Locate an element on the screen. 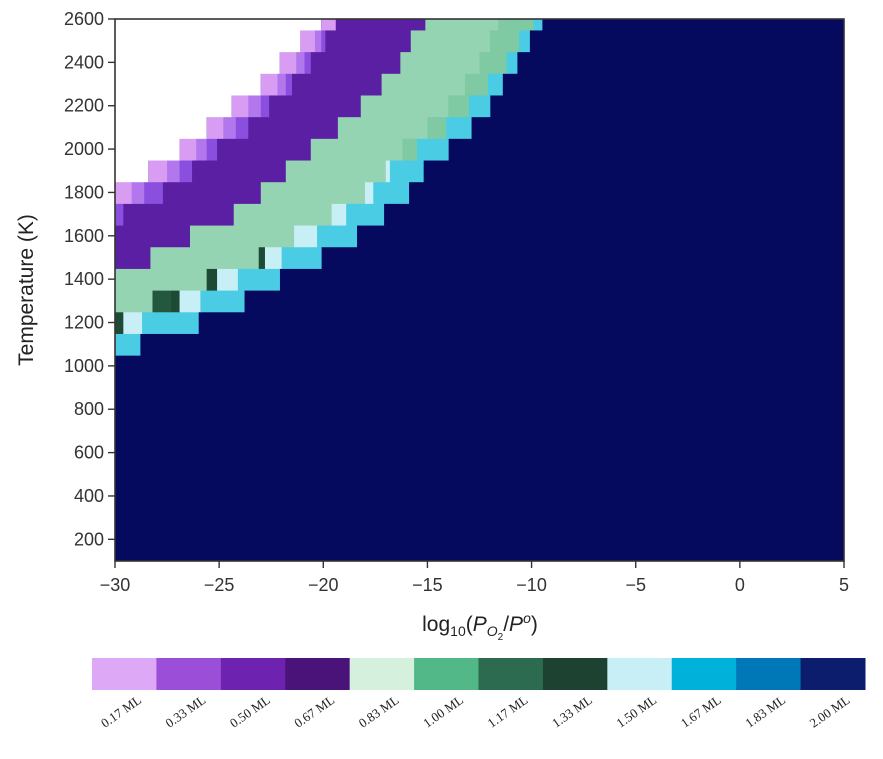 Image resolution: width=883 pixels, height=759 pixels. colorbar-label: 0.17 ML is located at coordinates (121, 711).